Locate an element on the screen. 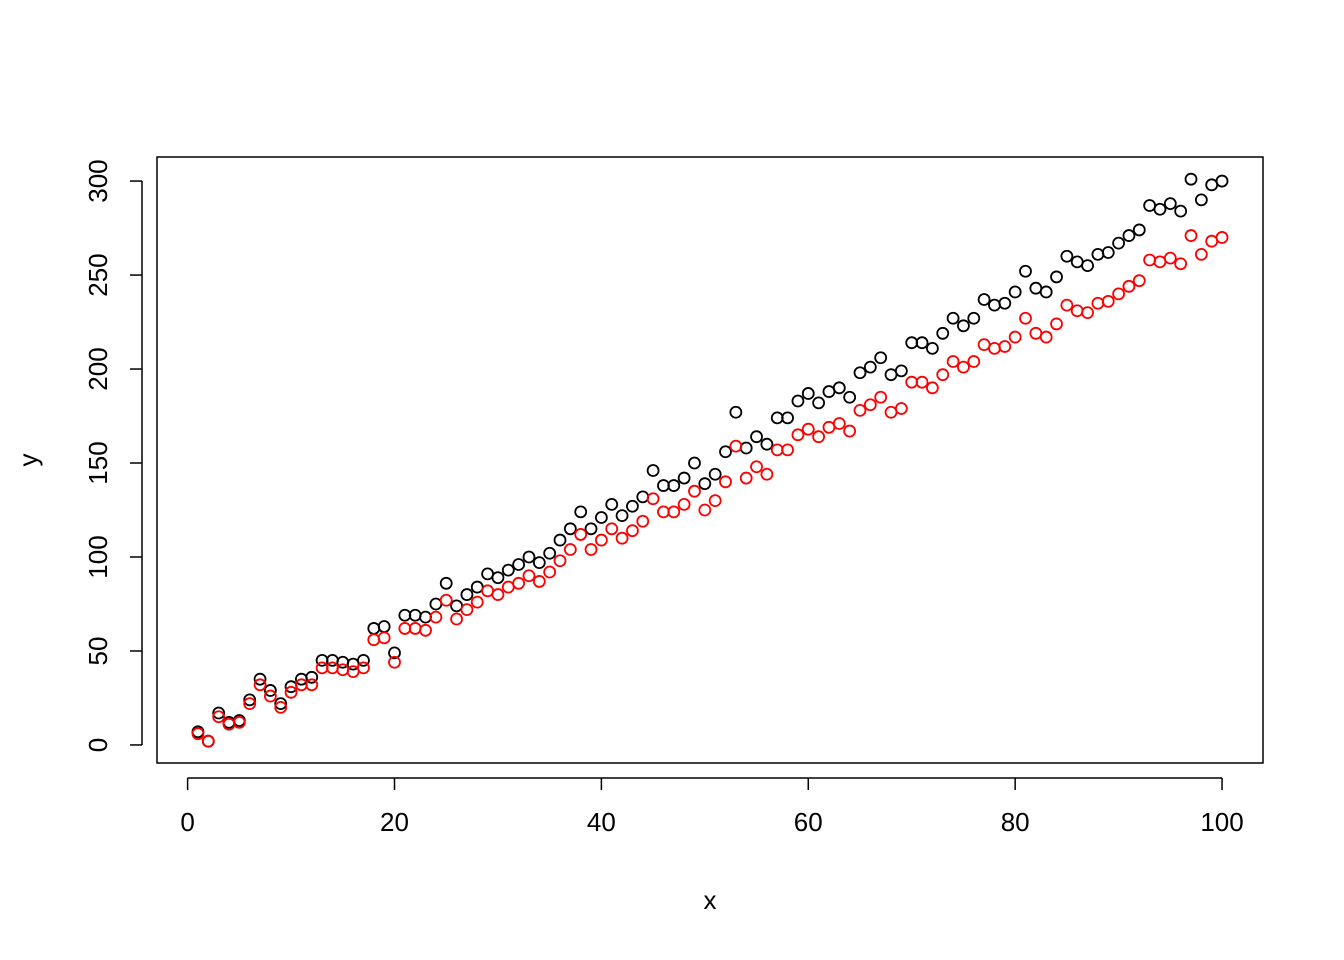 The height and width of the screenshot is (960, 1344). y-tick-label: 0 is located at coordinates (98, 745).